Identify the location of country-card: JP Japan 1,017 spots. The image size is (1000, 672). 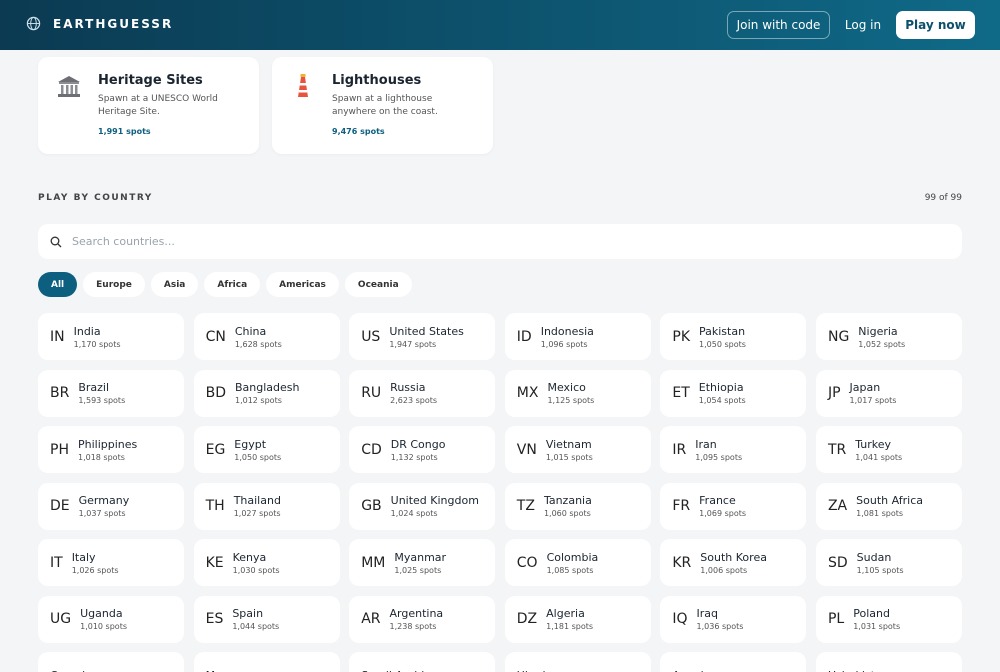
(888, 393).